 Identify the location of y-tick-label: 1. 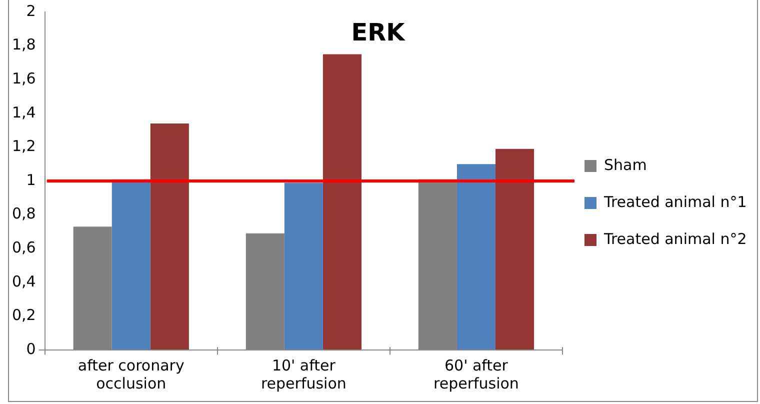
(31, 179).